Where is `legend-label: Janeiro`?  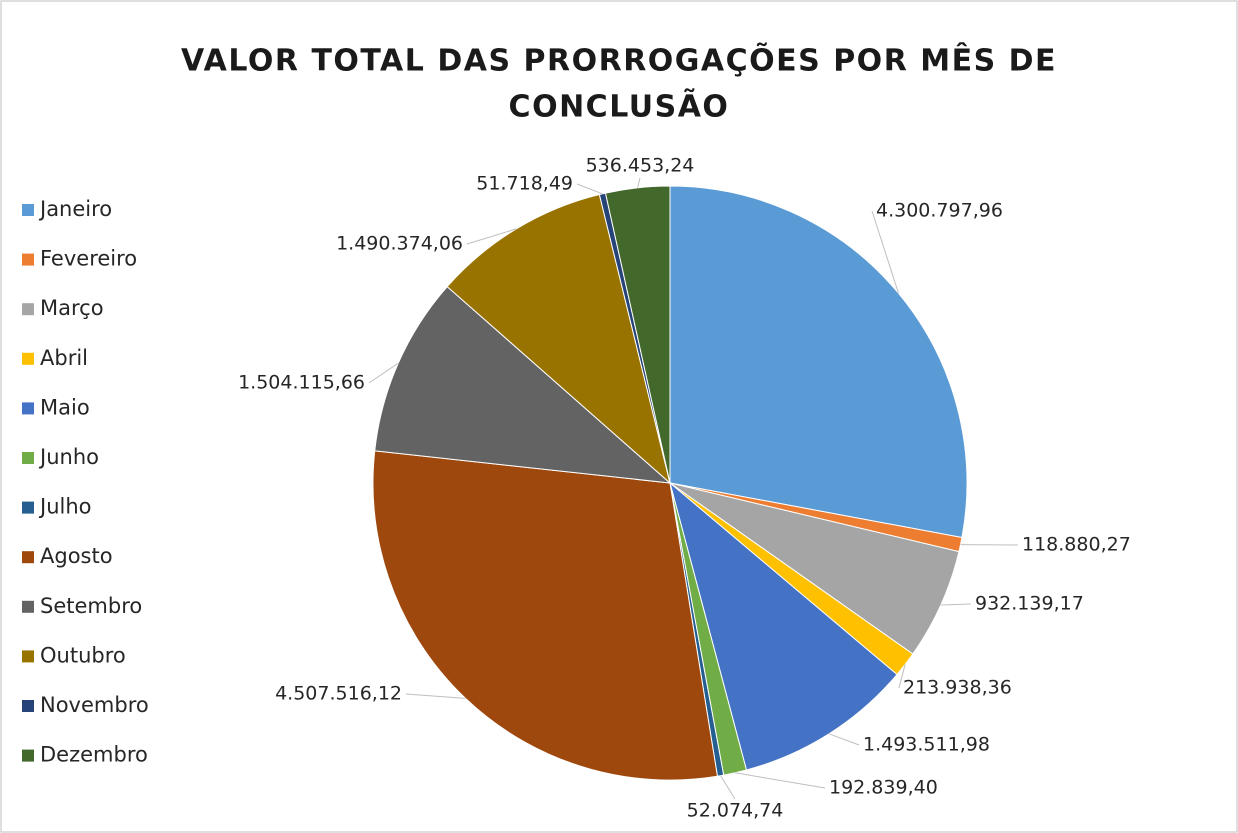 legend-label: Janeiro is located at coordinates (75, 209).